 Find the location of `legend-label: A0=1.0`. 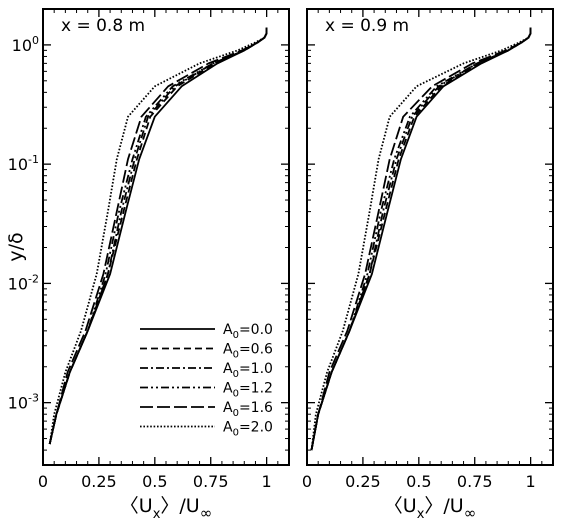

legend-label: A0=1.0 is located at coordinates (248, 370).